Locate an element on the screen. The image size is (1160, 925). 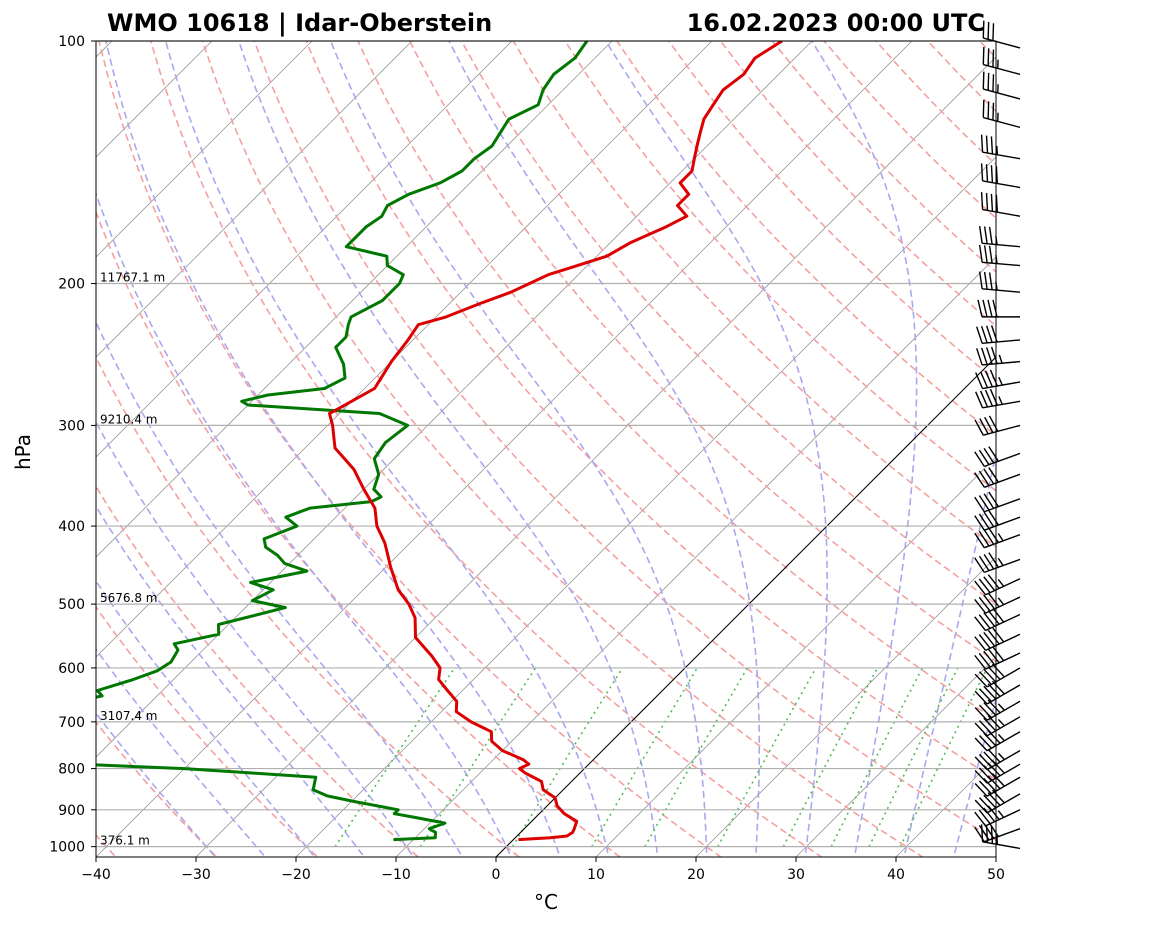
height-label: 3107.4 m is located at coordinates (129, 716).